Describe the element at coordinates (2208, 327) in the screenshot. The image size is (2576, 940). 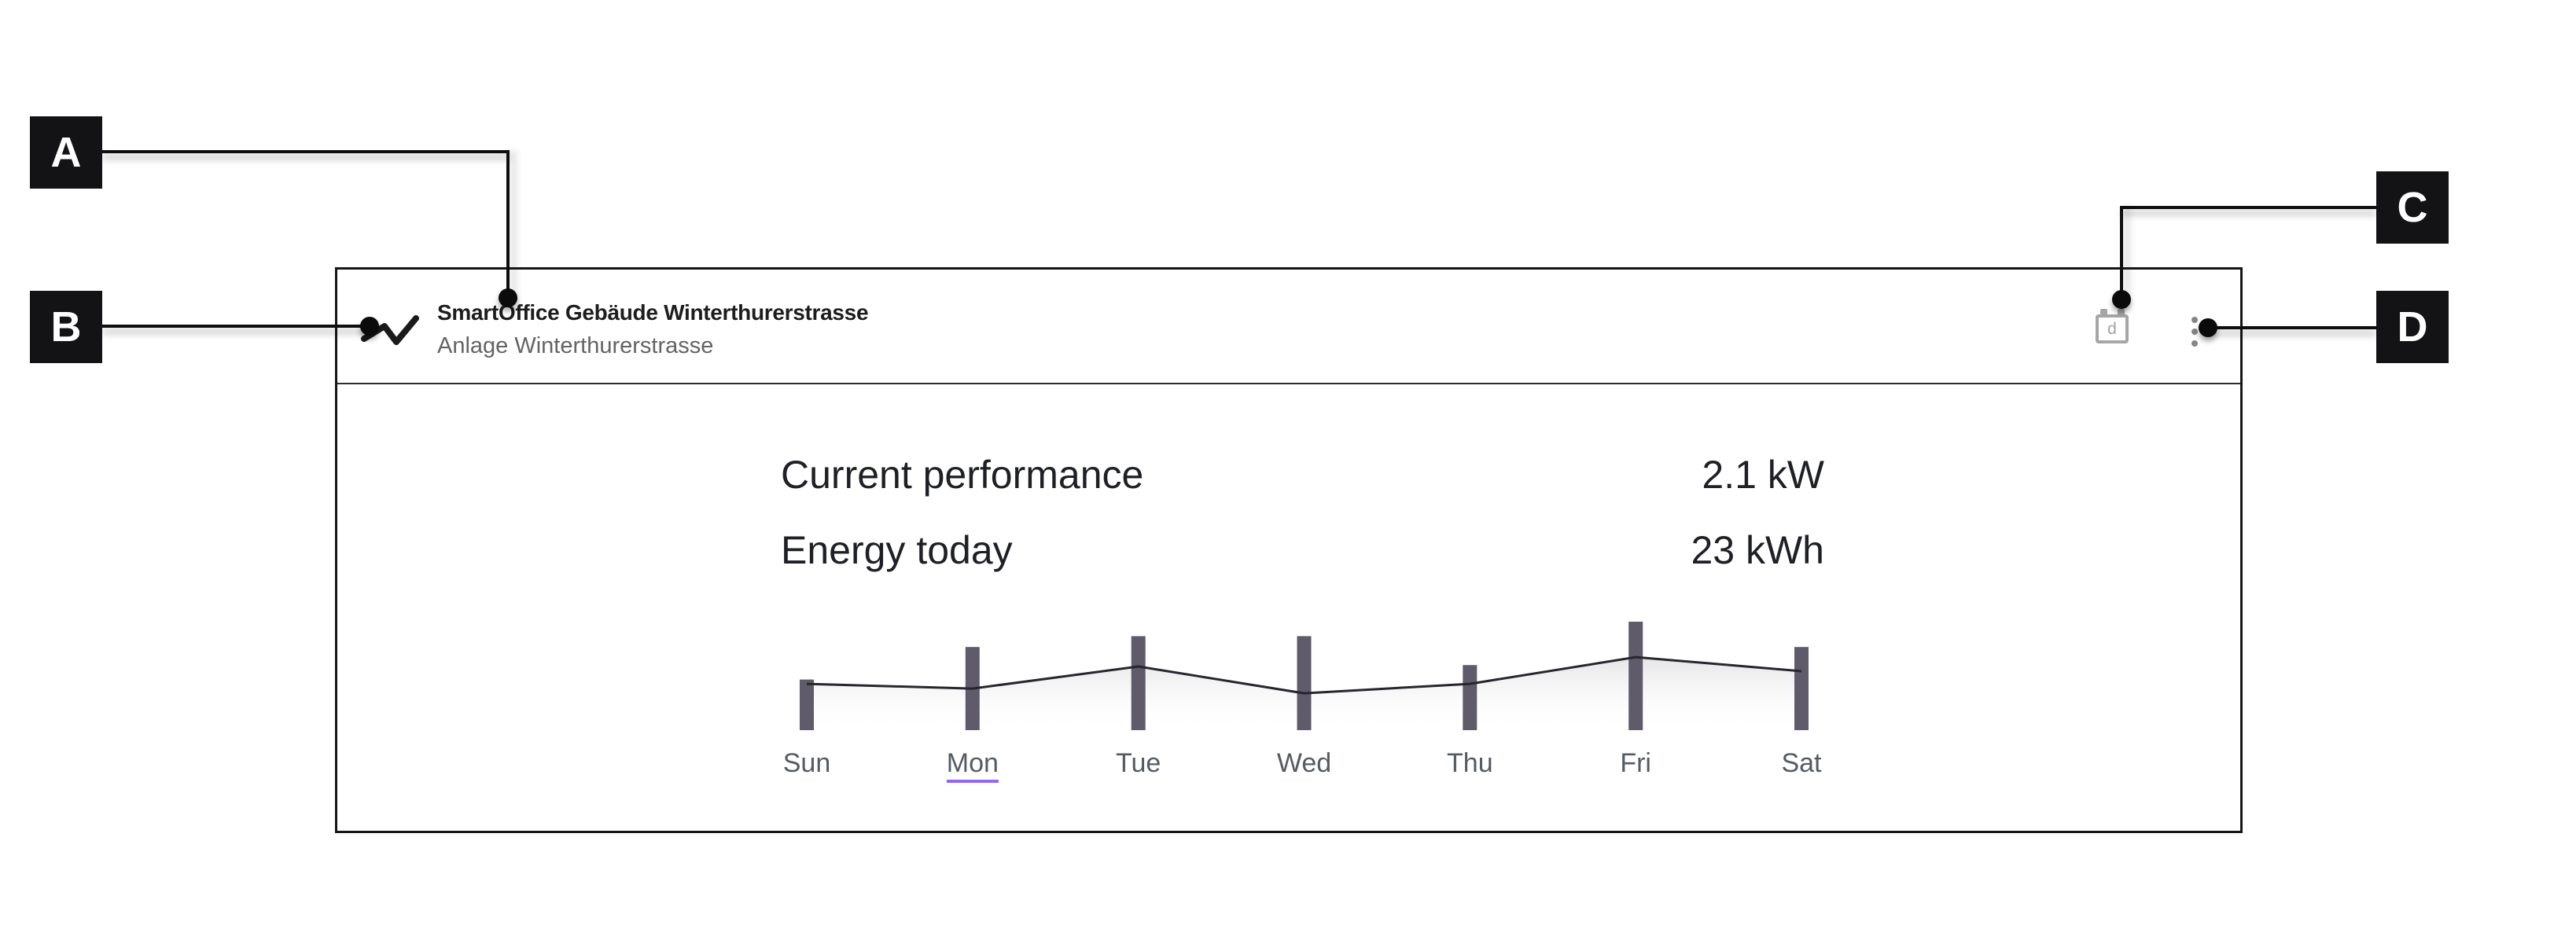
I see `annotation-dot-d` at that location.